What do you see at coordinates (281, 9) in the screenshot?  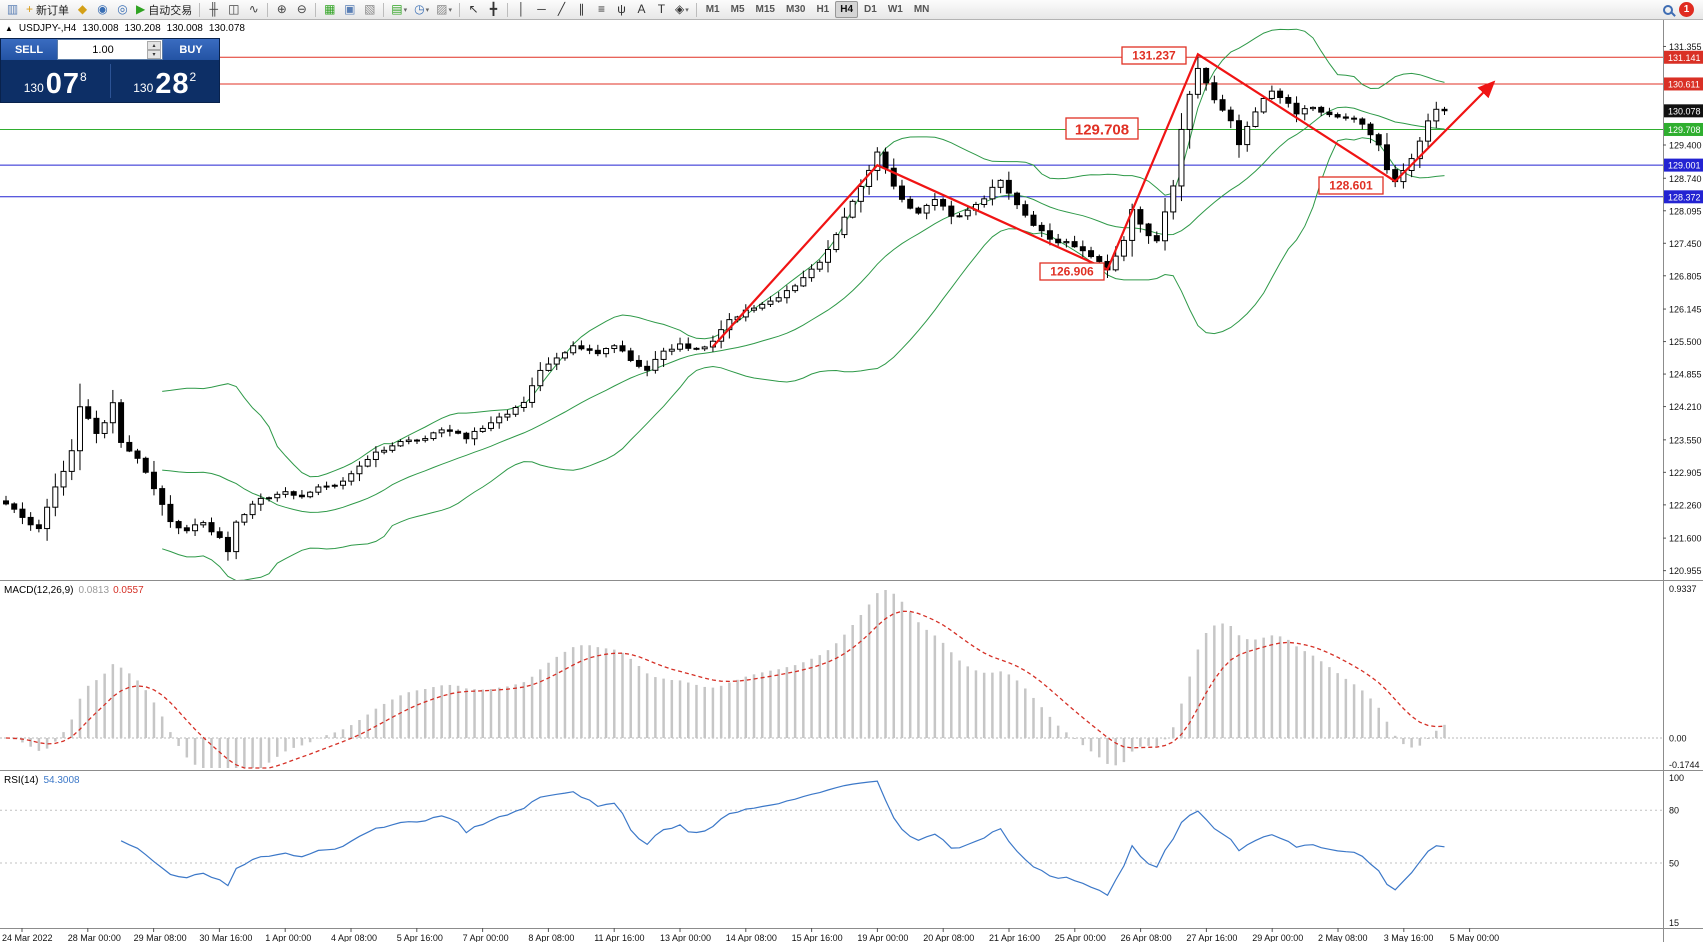 I see `zoom-in-icon: ⊕` at bounding box center [281, 9].